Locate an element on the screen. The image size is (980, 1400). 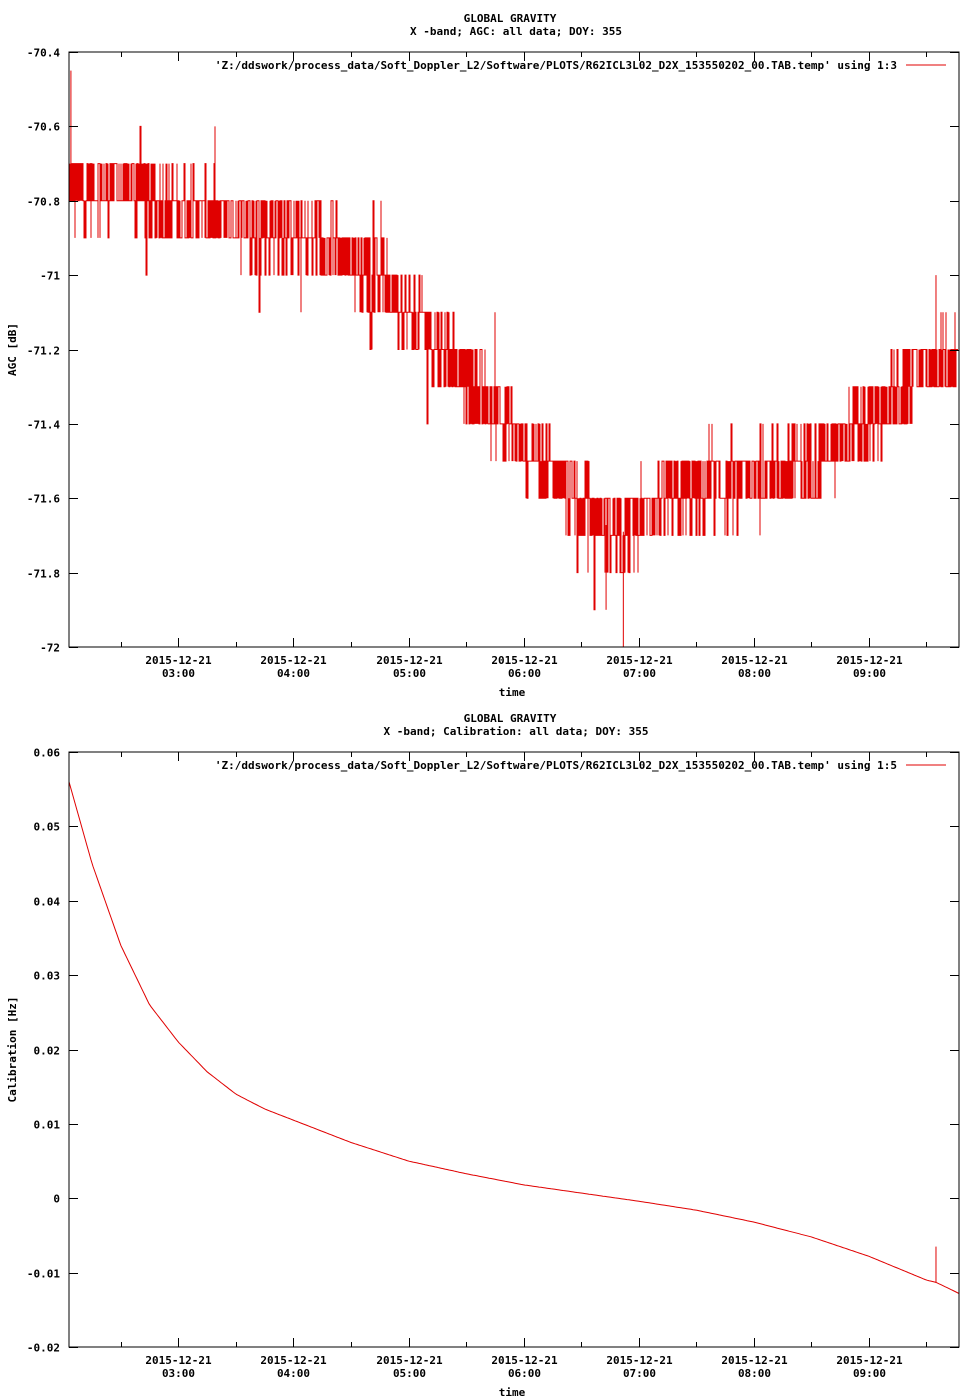
chart-subtitle: X -band; Calibration: all data; DOY: 355 is located at coordinates (516, 731).